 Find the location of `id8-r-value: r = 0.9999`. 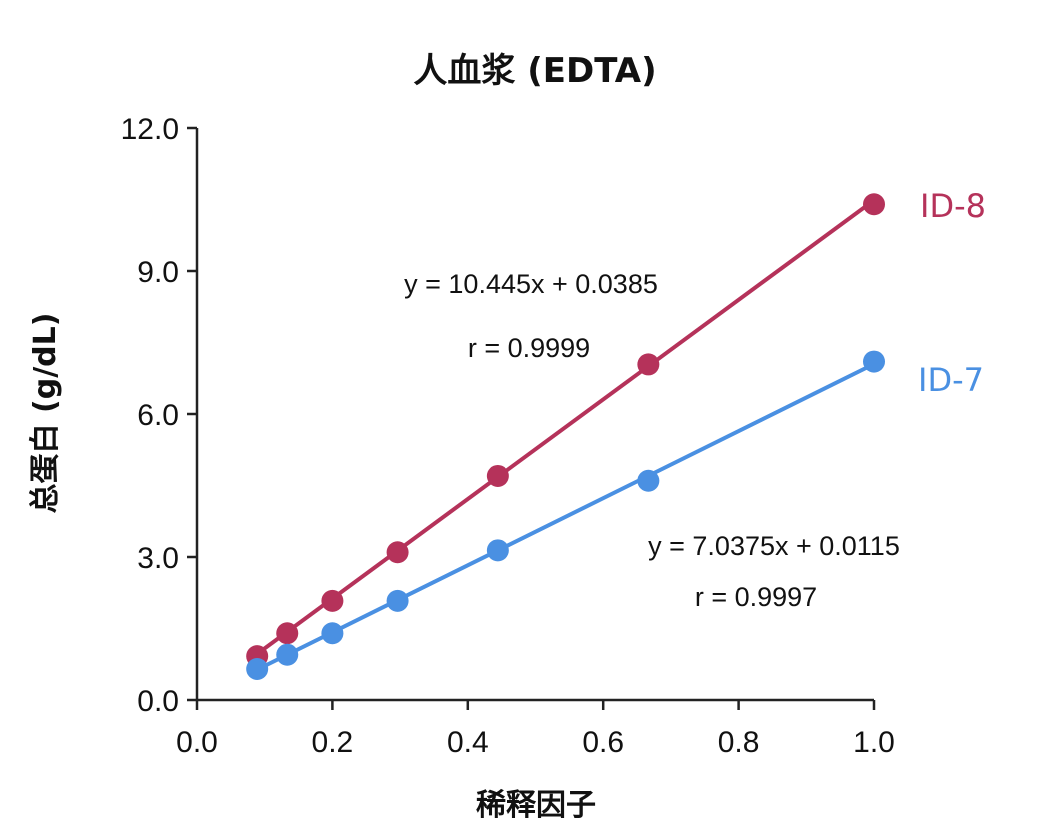

id8-r-value: r = 0.9999 is located at coordinates (529, 348).